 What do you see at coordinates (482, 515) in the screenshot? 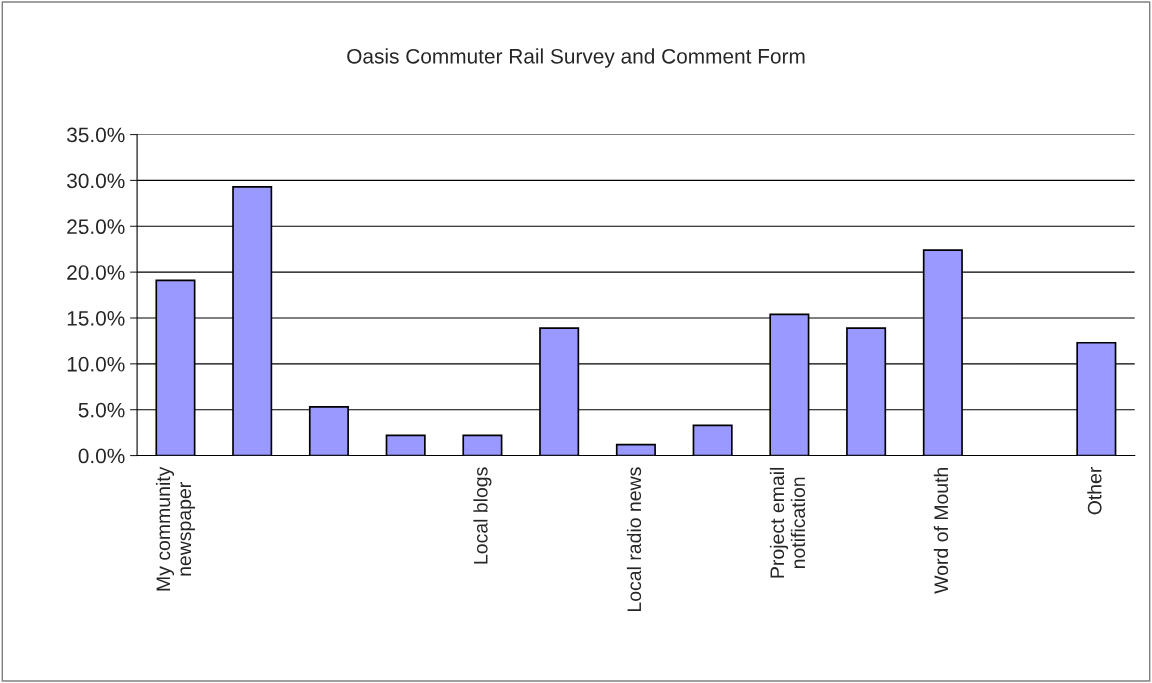
I see `x-tick-label: Local blogs` at bounding box center [482, 515].